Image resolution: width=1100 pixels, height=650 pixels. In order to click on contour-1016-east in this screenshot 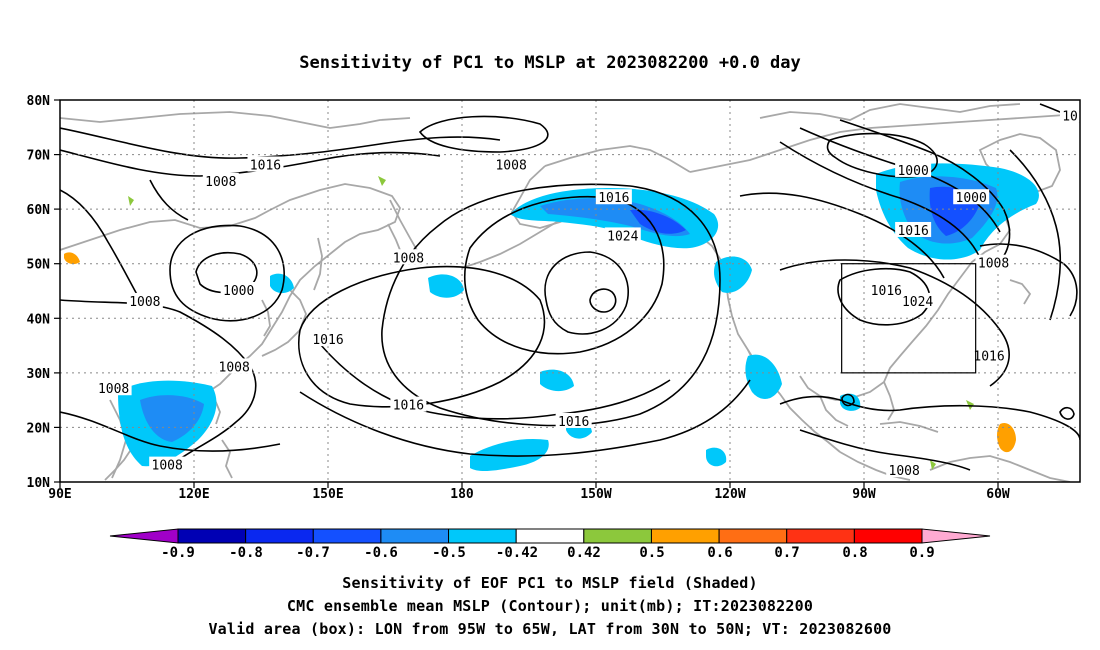, I will do `click(894, 323)`.